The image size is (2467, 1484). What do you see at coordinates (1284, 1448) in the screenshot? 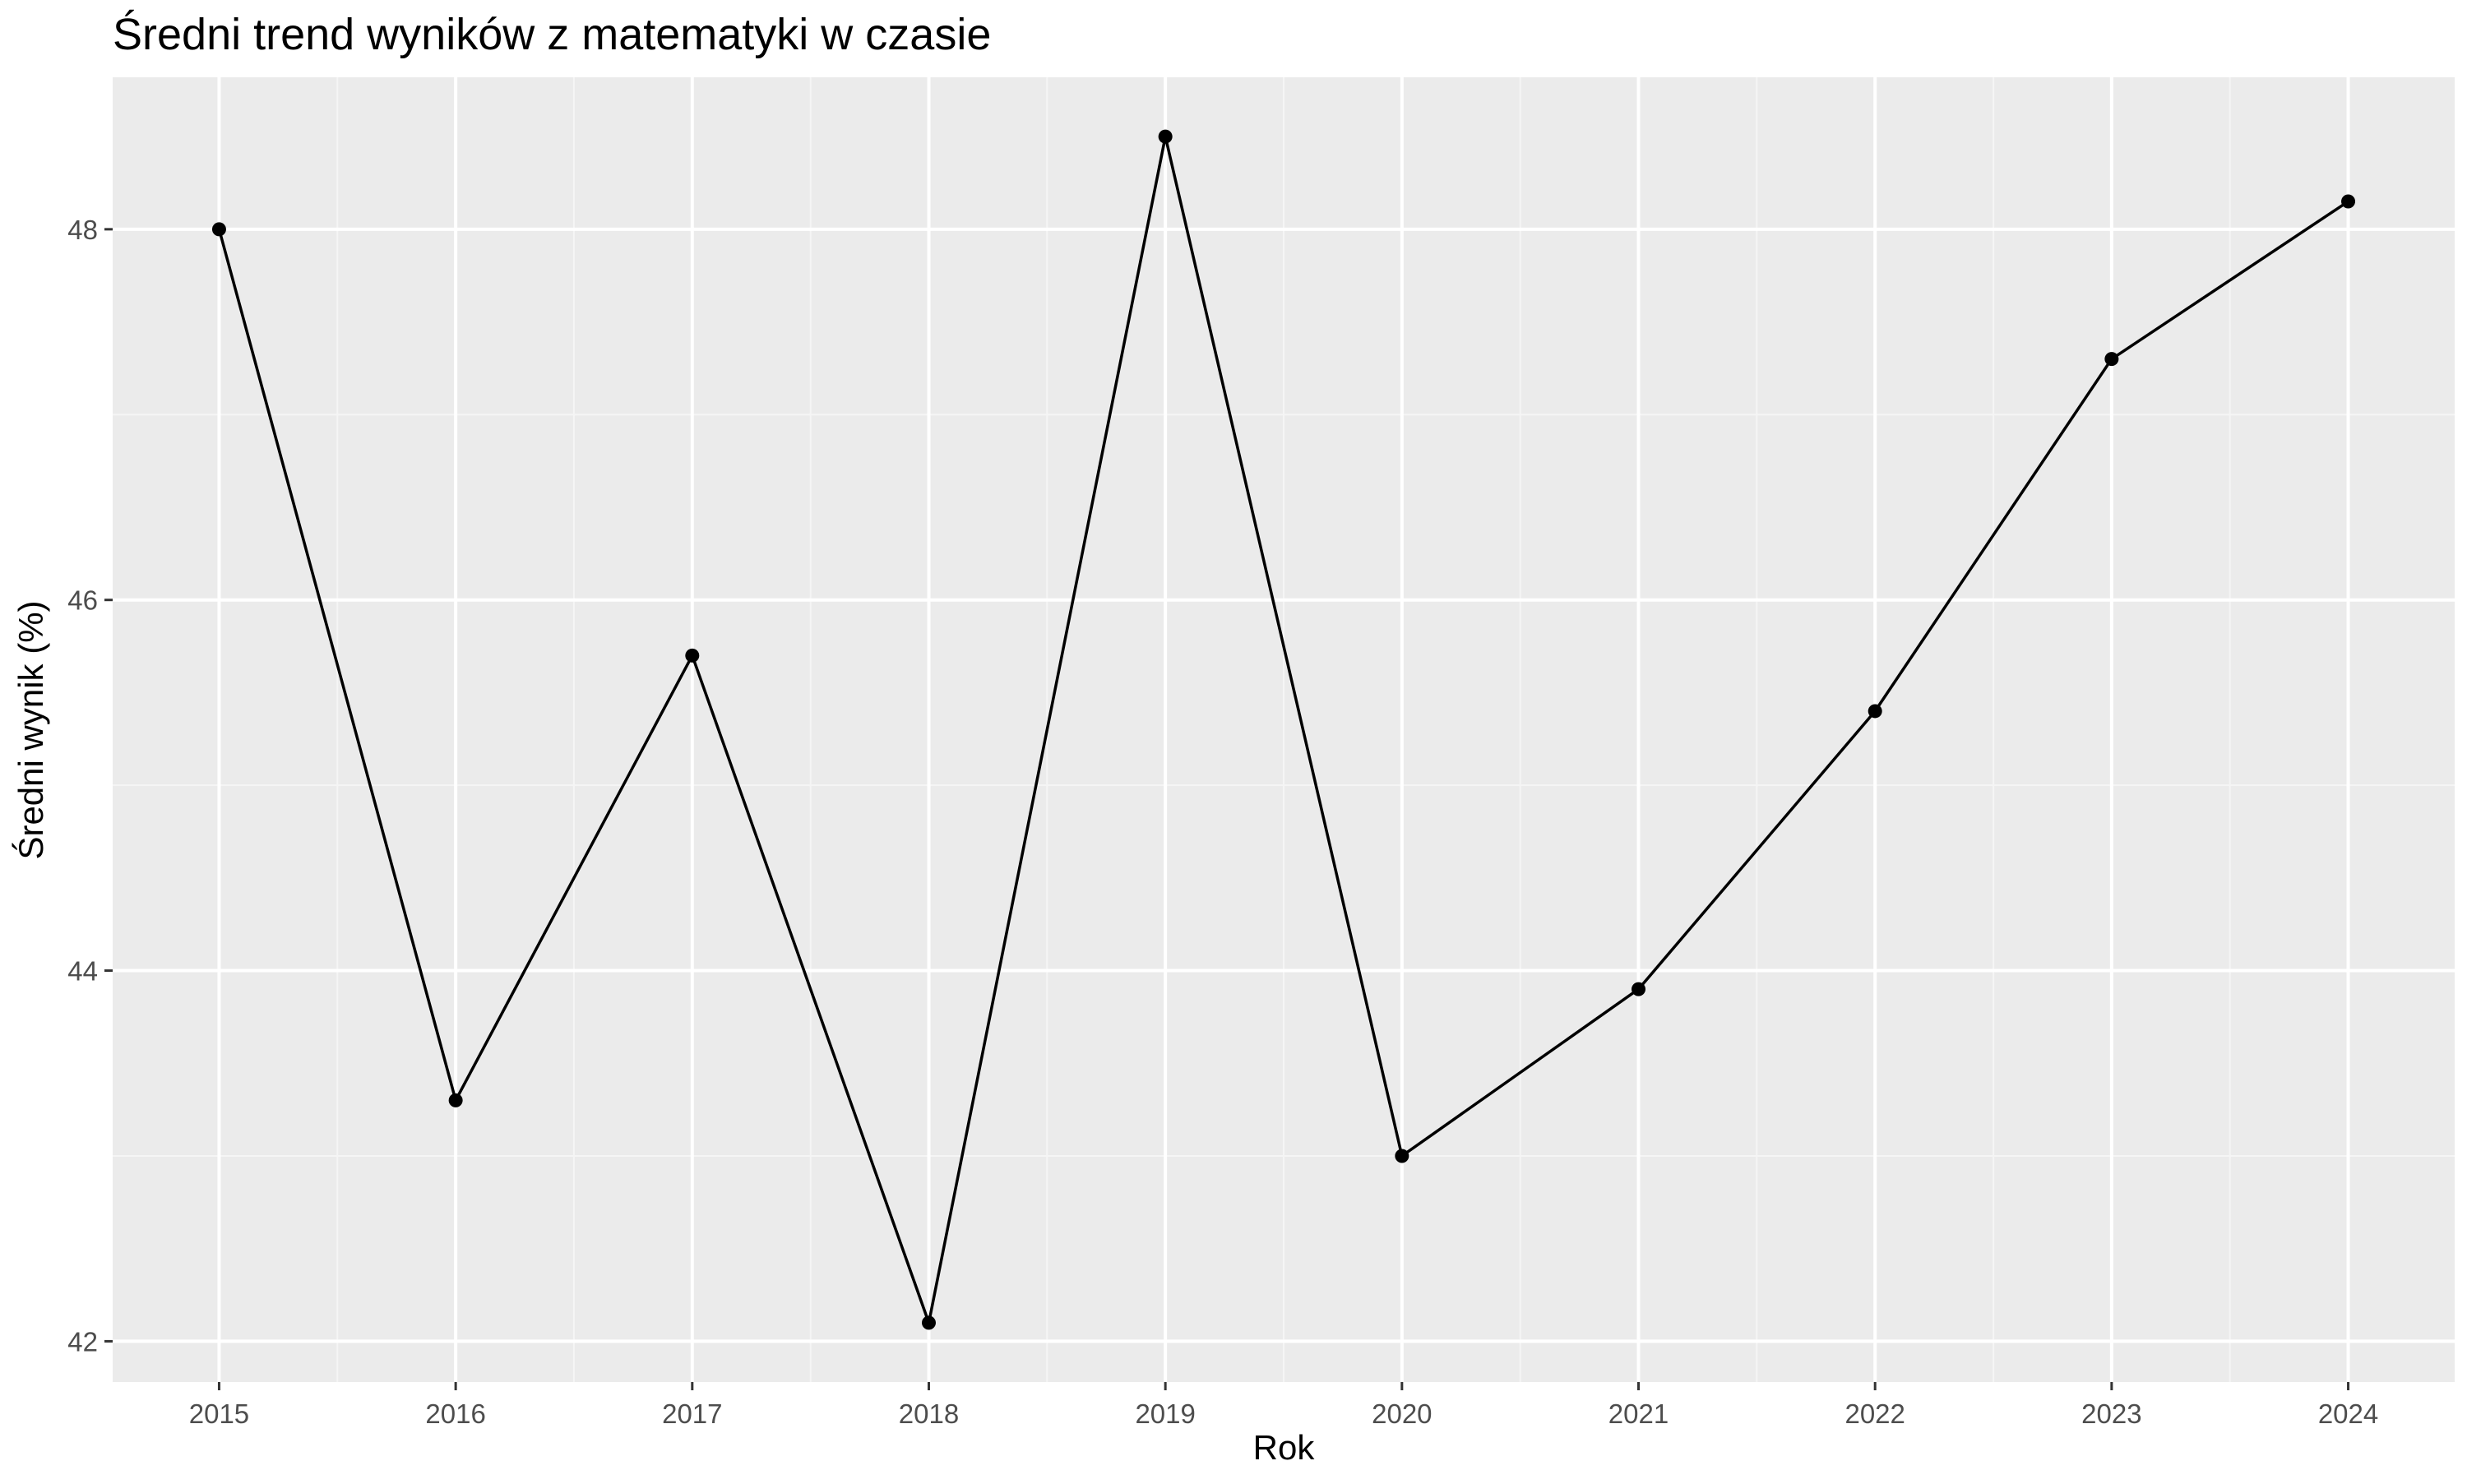
I see `x-axis-title: Rok` at bounding box center [1284, 1448].